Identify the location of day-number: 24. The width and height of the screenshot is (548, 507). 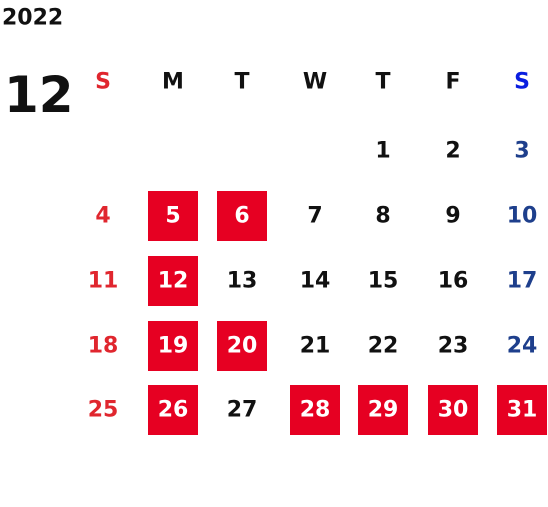
(522, 346).